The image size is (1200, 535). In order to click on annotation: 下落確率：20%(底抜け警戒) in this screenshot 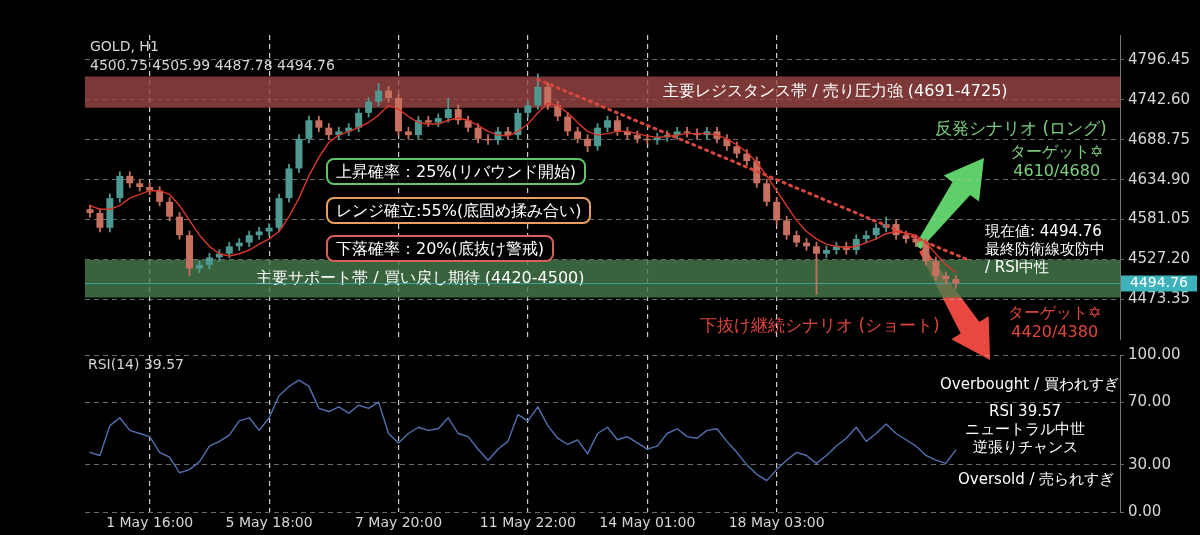, I will do `click(440, 249)`.